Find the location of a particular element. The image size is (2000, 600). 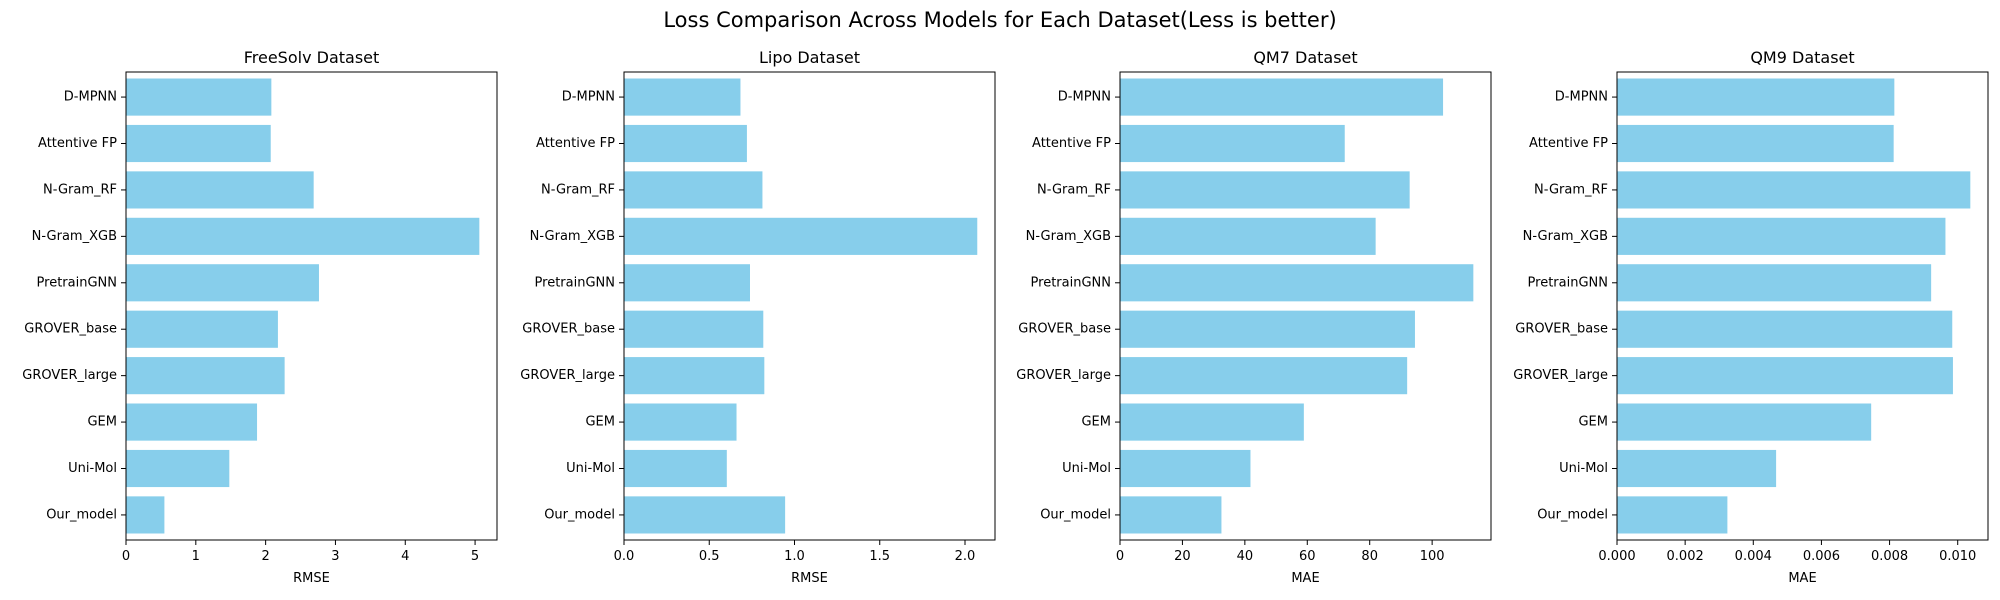

x-tick-label: 0.000 is located at coordinates (1616, 556).